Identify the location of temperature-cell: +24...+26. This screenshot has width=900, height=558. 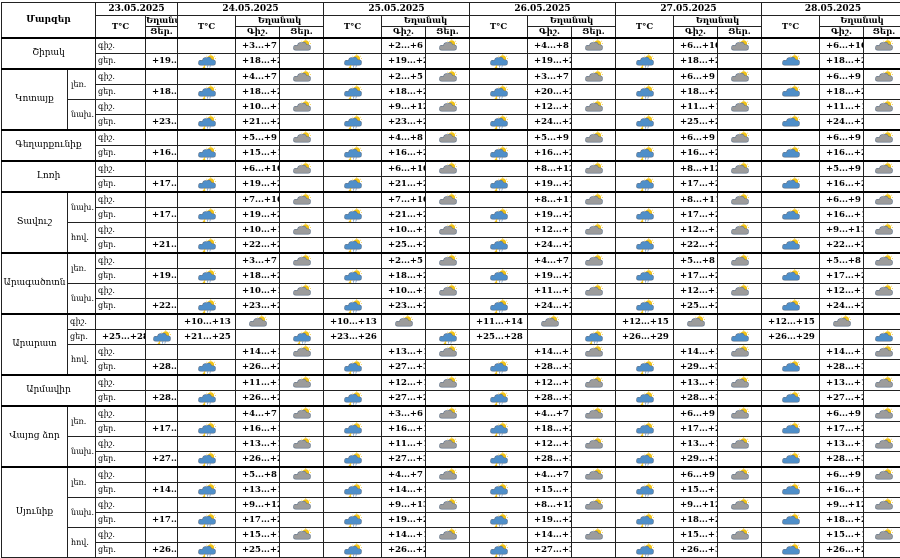
(550, 246).